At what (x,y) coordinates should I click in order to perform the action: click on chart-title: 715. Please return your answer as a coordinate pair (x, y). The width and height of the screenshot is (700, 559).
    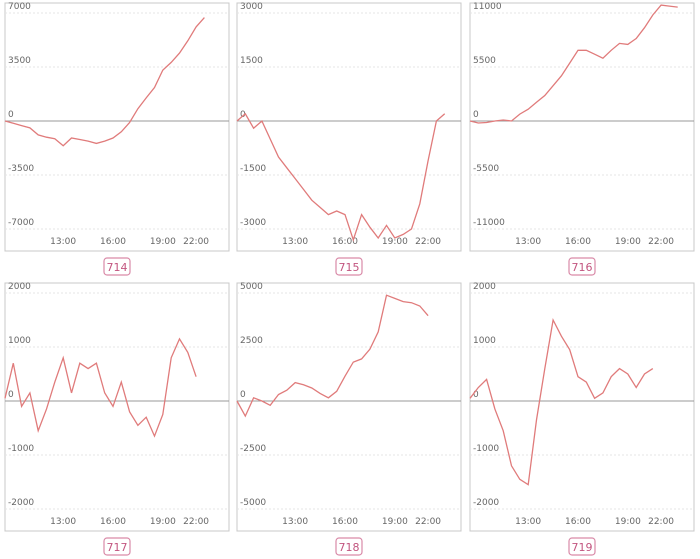
    Looking at the image, I should click on (349, 267).